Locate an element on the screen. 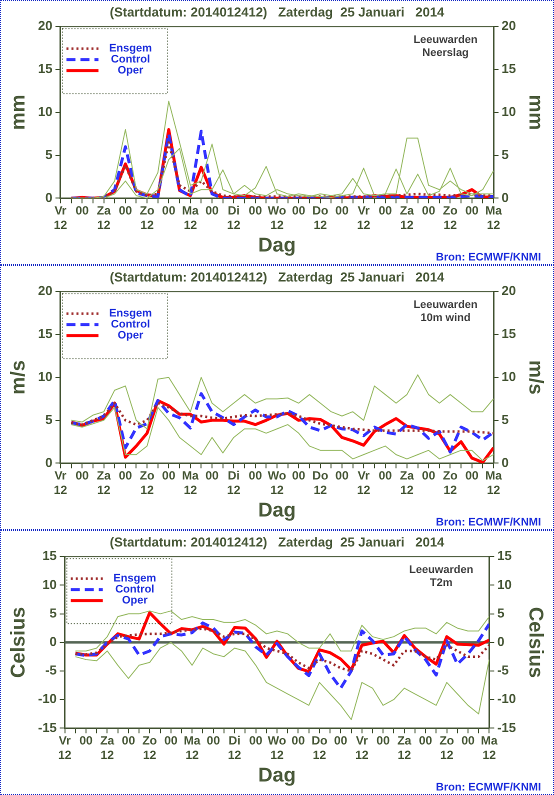 This screenshot has height=795, width=554. annotation: T2m is located at coordinates (441, 583).